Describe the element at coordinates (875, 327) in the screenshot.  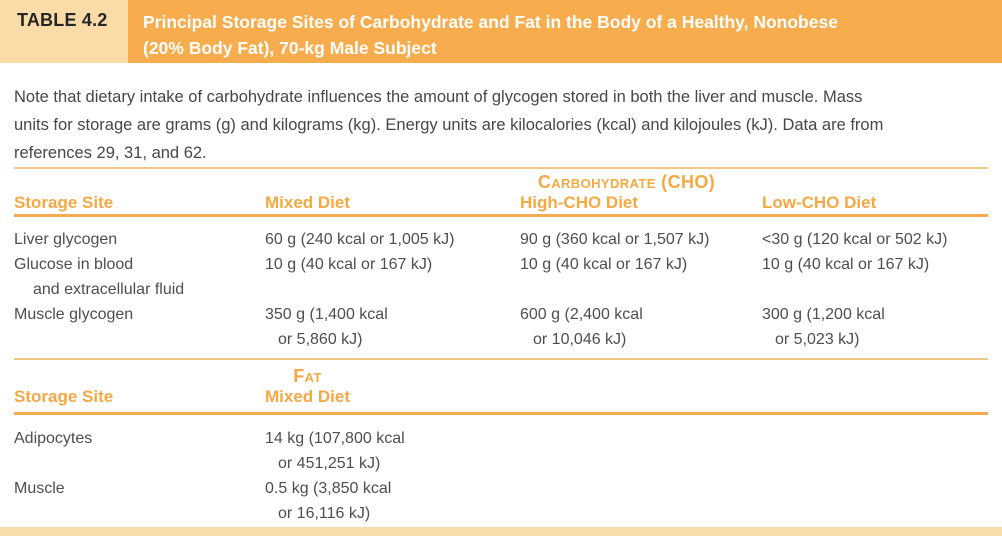
I see `table-row-cell-low: 300 g (1,200 kcal or 5,023 kJ)` at that location.